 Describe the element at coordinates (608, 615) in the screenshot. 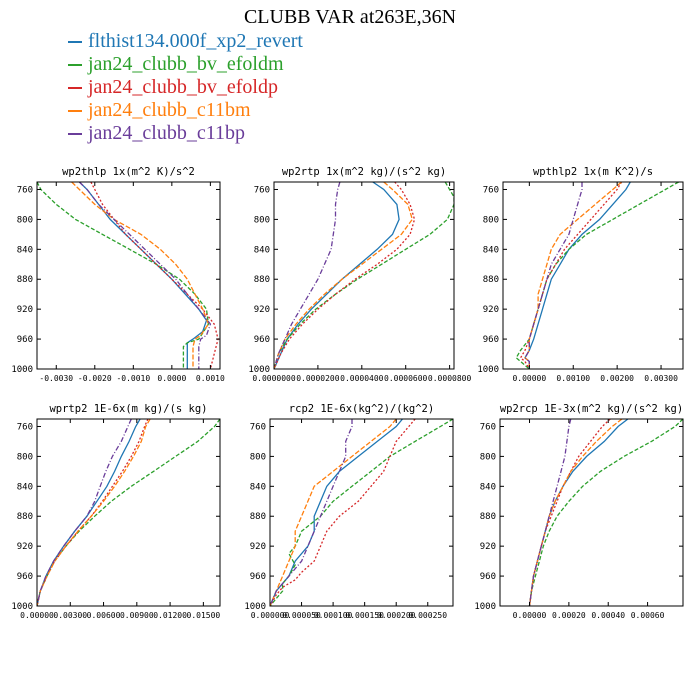

I see `x-tick-label: 0.00040` at that location.